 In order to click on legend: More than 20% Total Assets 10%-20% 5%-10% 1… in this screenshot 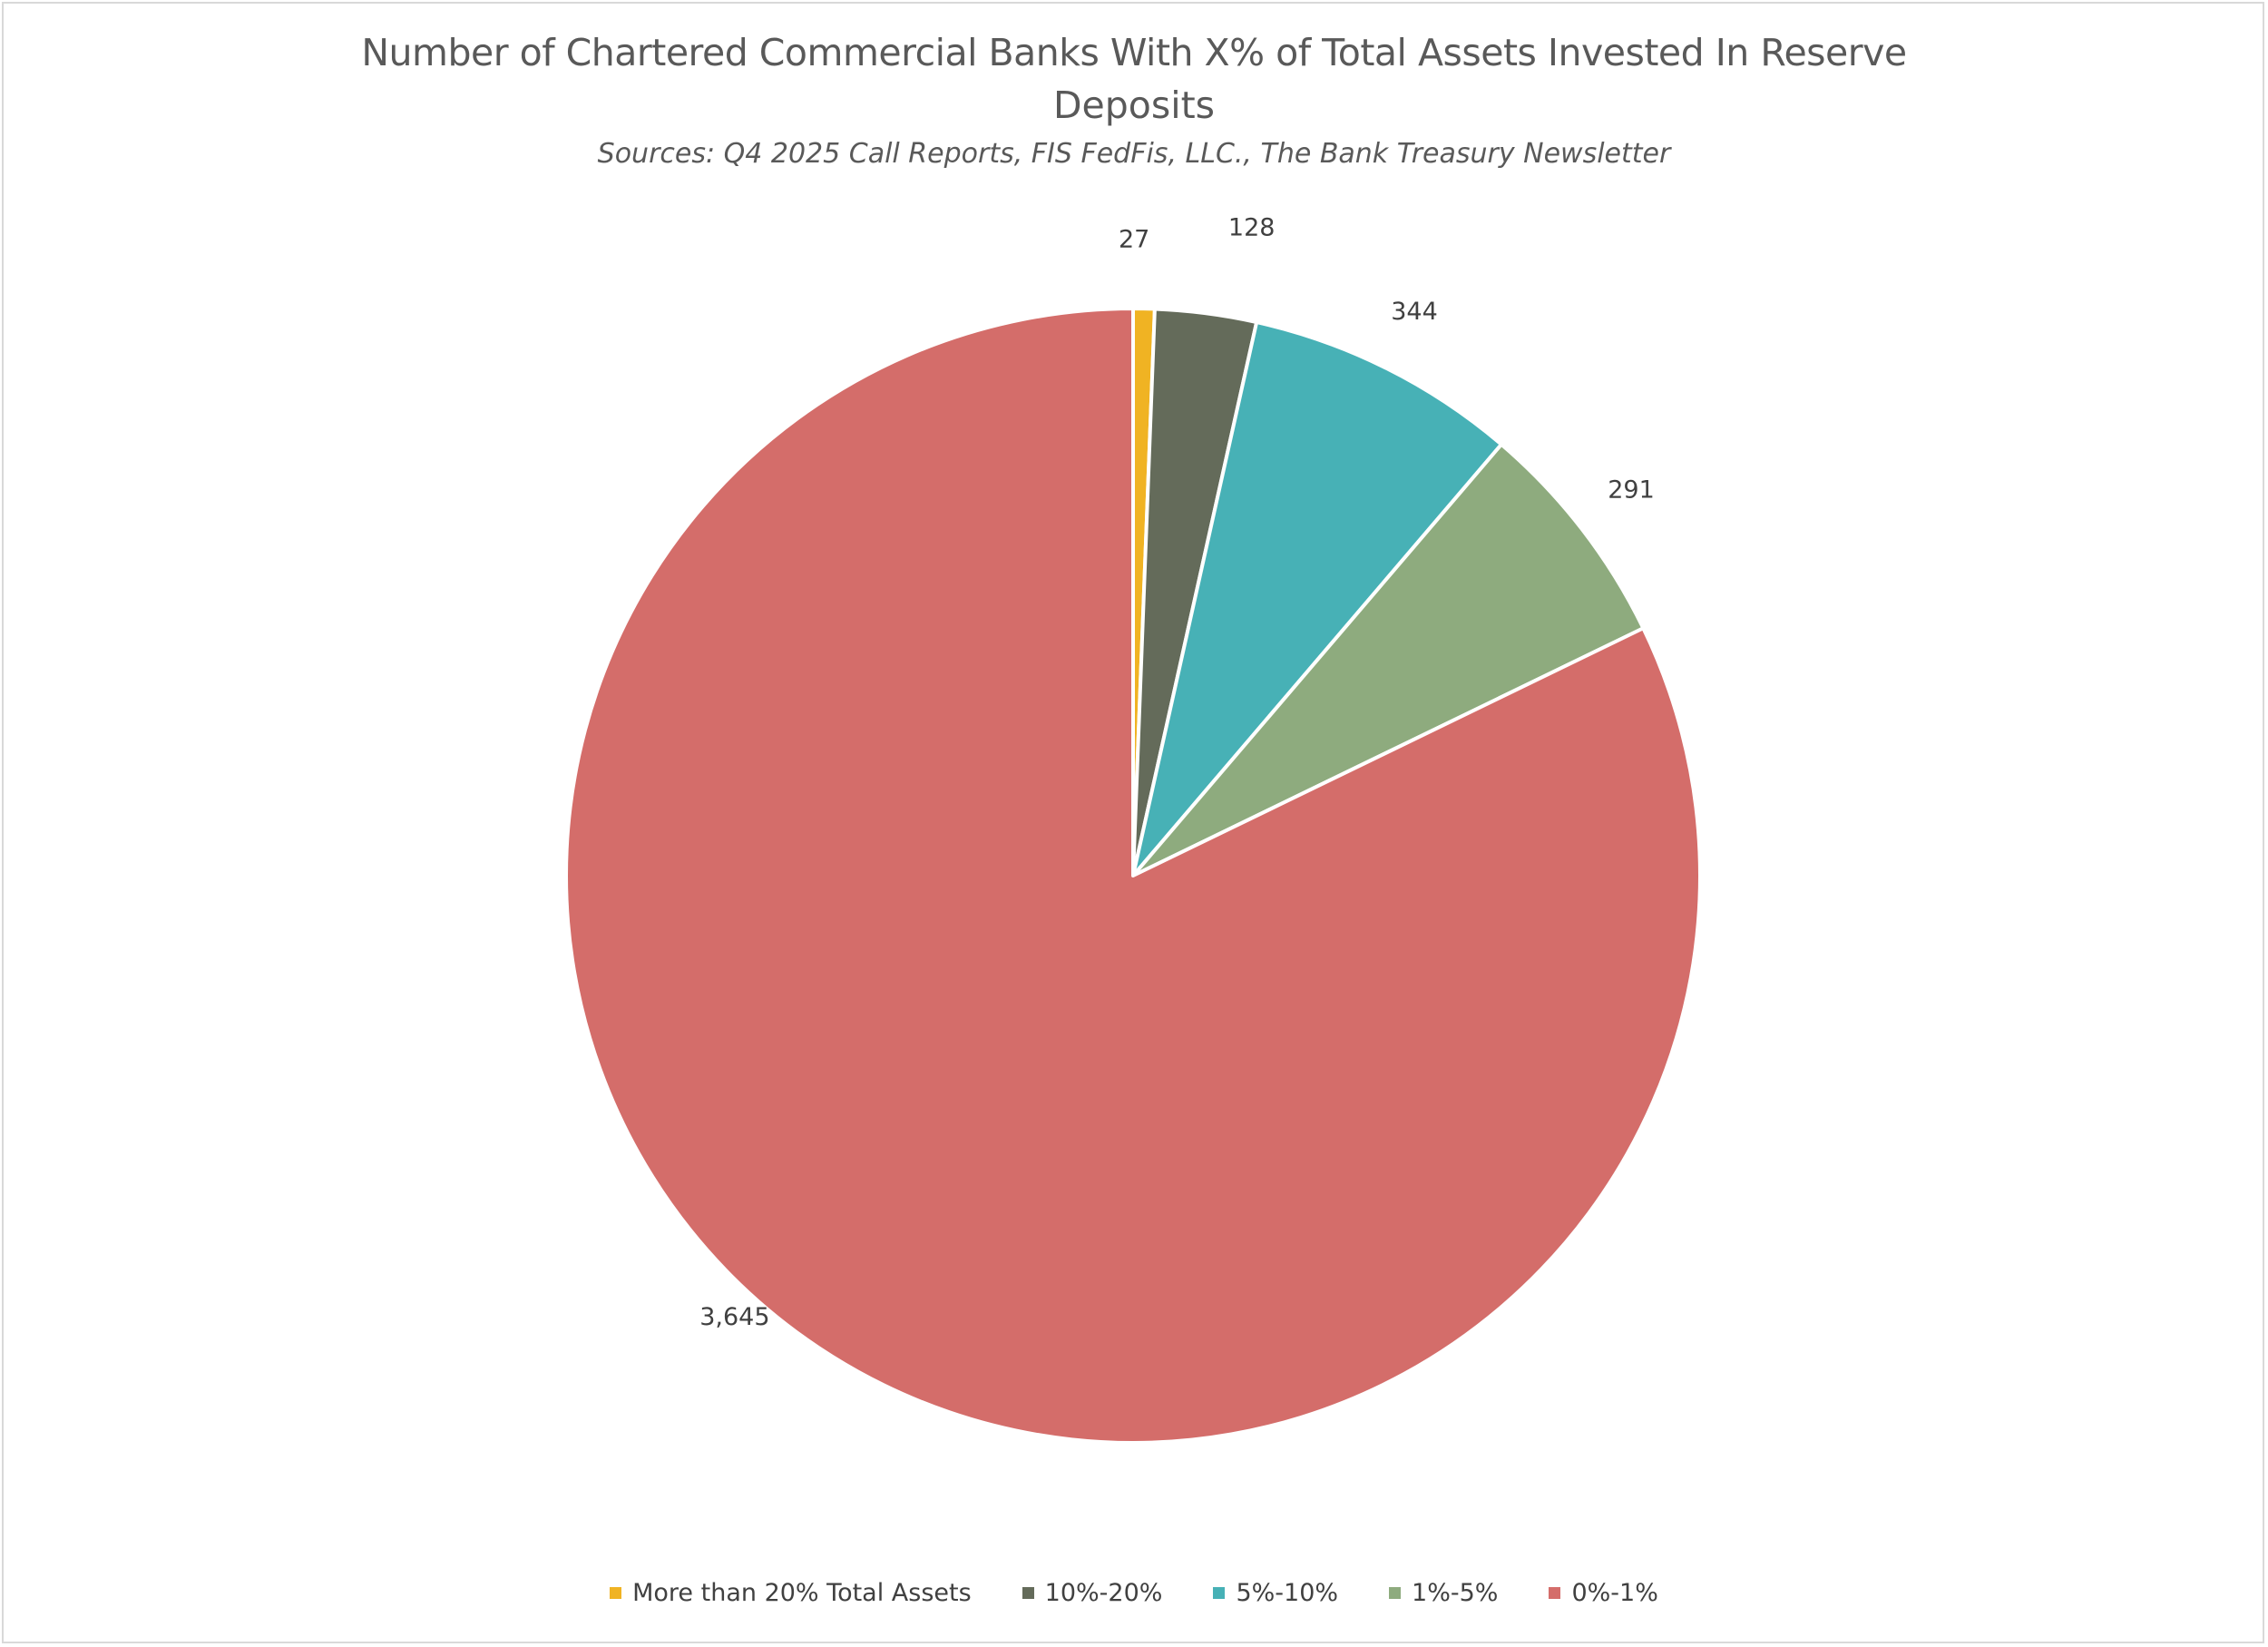, I will do `click(1134, 1593)`.